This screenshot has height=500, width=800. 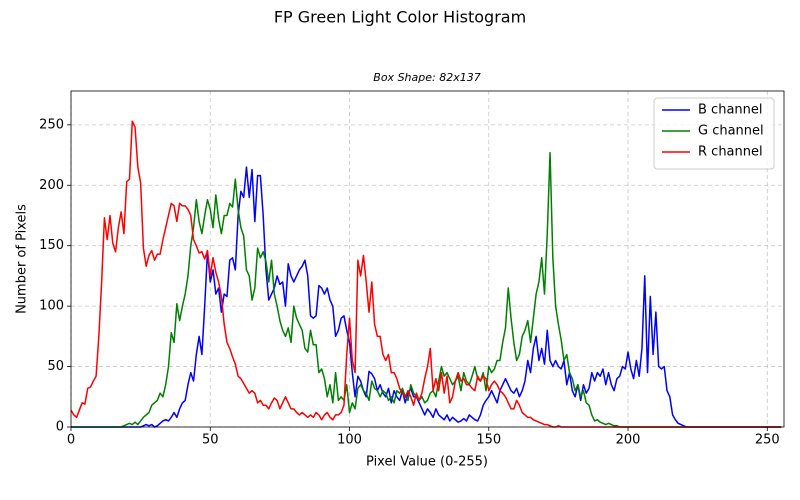 What do you see at coordinates (51, 185) in the screenshot?
I see `y-tick-label: 200` at bounding box center [51, 185].